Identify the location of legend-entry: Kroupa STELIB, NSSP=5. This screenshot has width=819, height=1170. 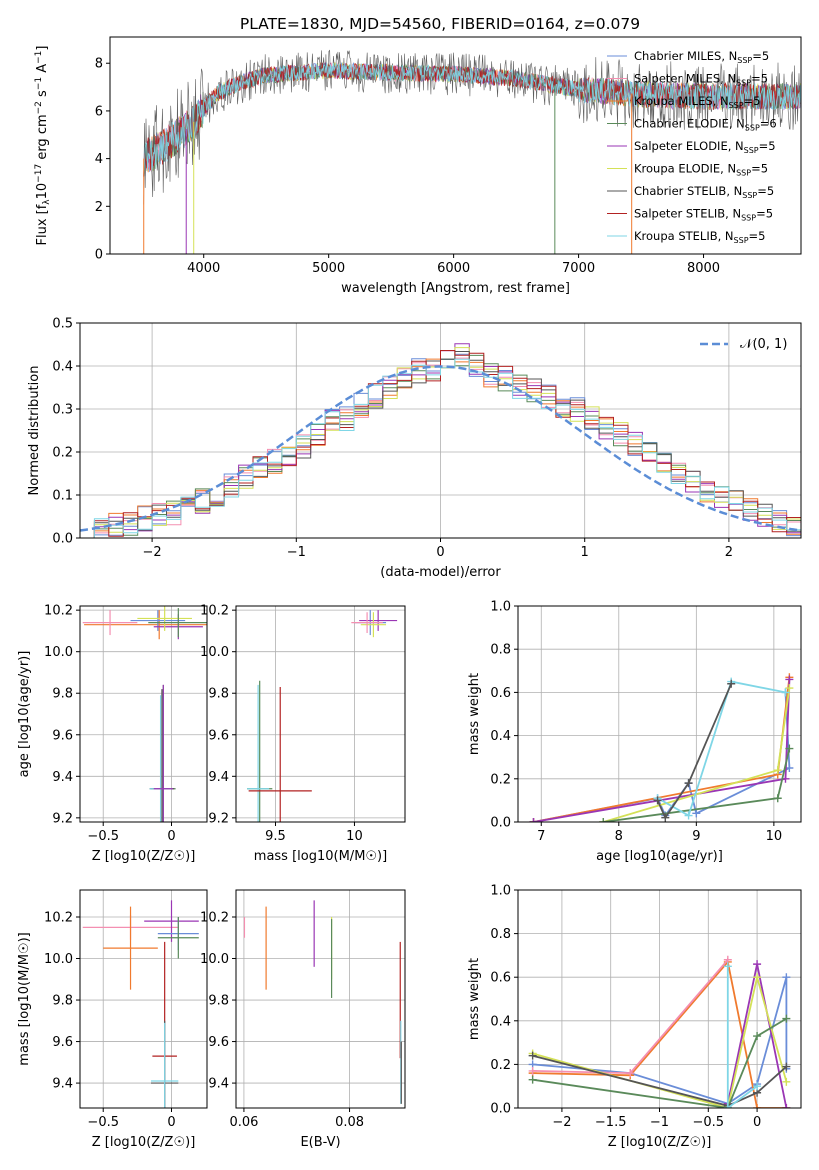
(699, 237).